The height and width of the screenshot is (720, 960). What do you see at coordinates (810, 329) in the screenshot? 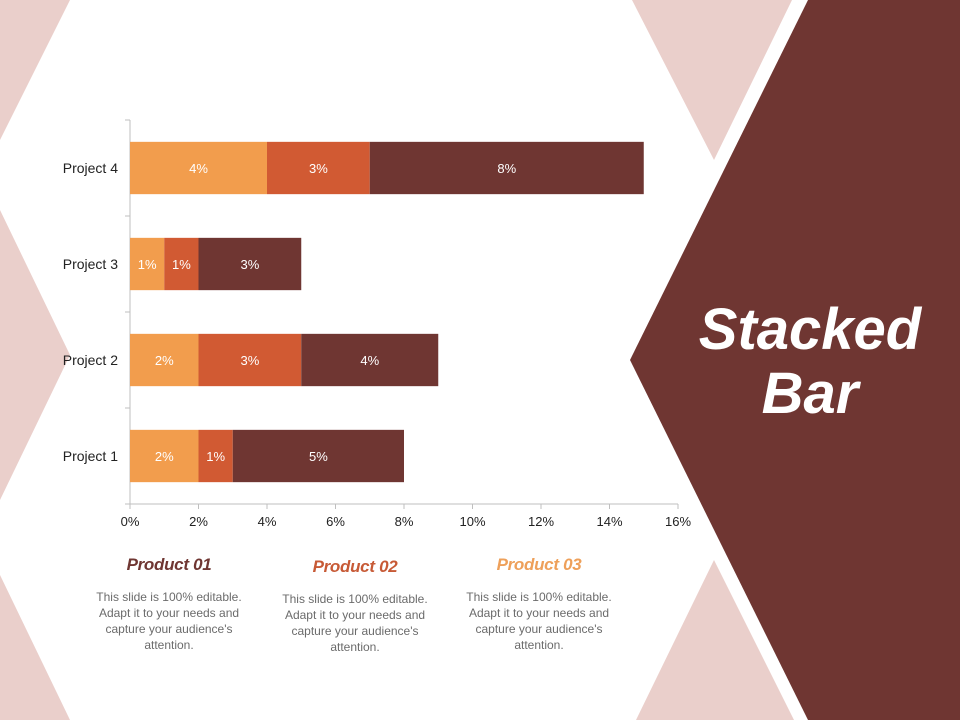
I see `title-line-1: Stacked` at bounding box center [810, 329].